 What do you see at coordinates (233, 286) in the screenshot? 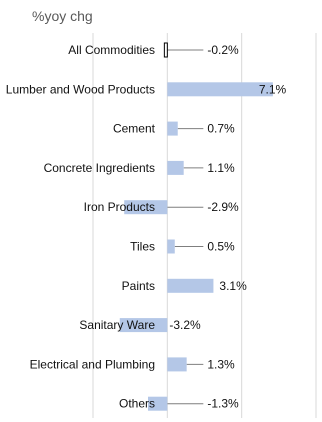
I see `value-label: 3.1%` at bounding box center [233, 286].